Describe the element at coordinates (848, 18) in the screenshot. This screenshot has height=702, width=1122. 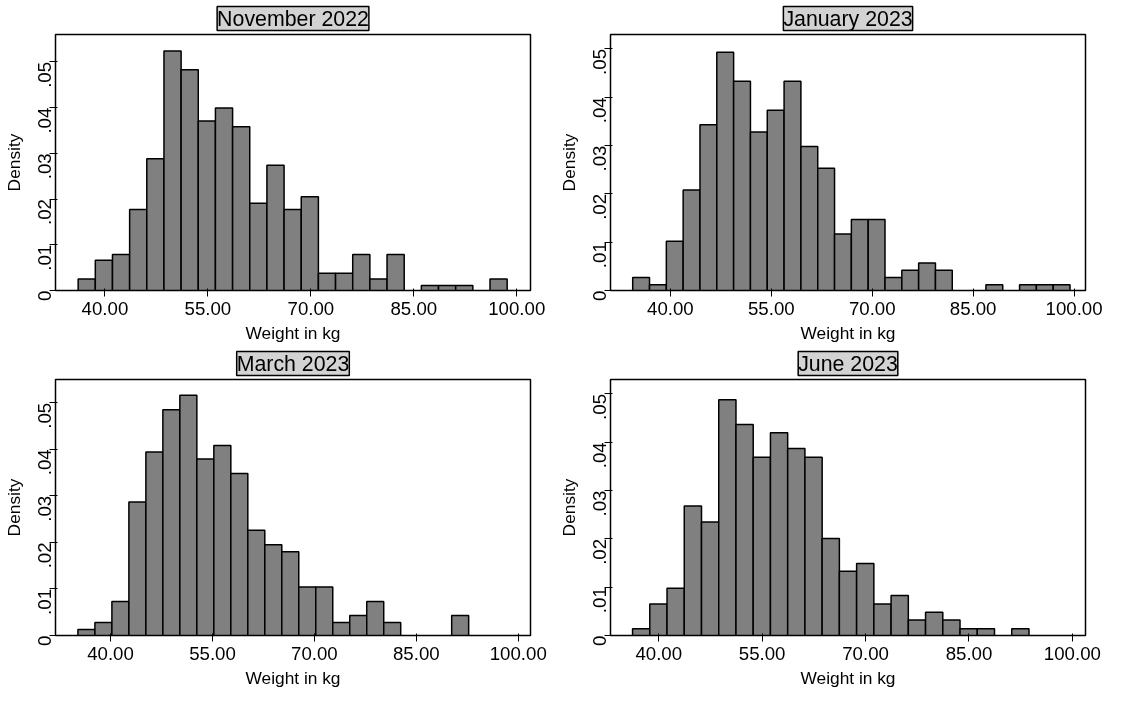
I see `chart-title: January 2023` at that location.